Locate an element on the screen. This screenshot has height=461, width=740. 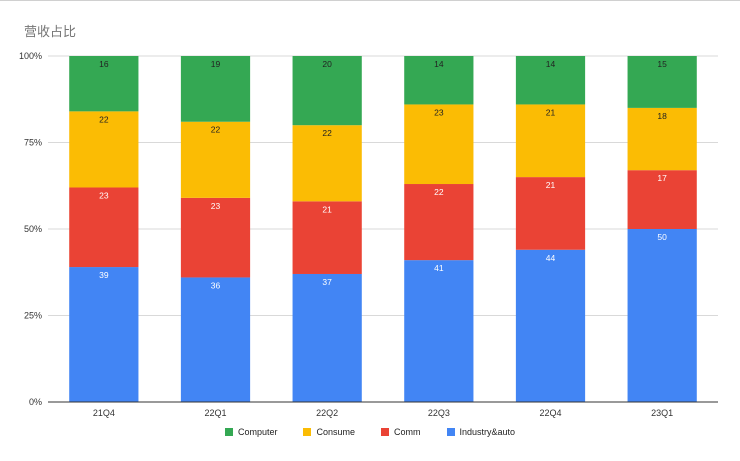
legend-label: Industry&auto is located at coordinates (487, 432).